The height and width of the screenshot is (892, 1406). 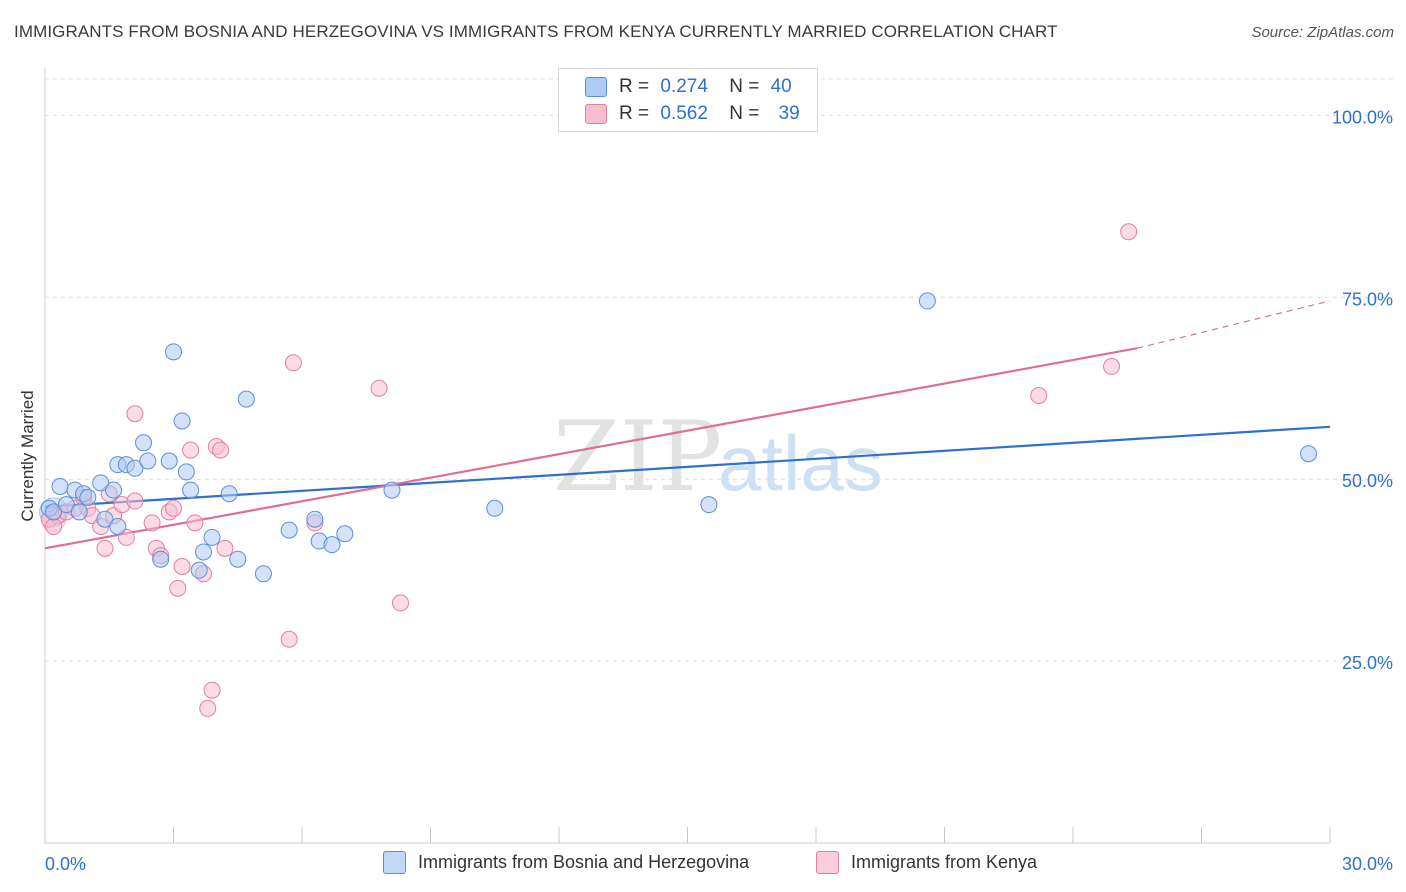 What do you see at coordinates (944, 862) in the screenshot?
I see `legend-label-kenya: Immigrants from Kenya` at bounding box center [944, 862].